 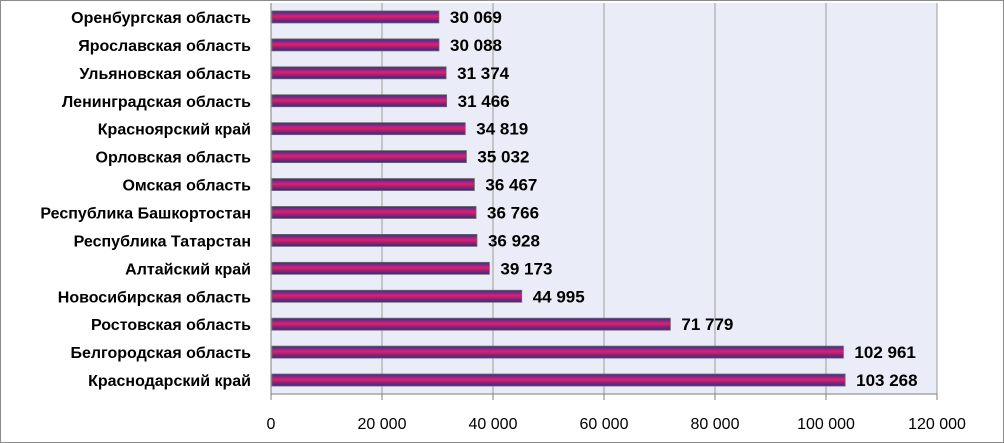 I want to click on category-label: Омская область, so click(x=186, y=186).